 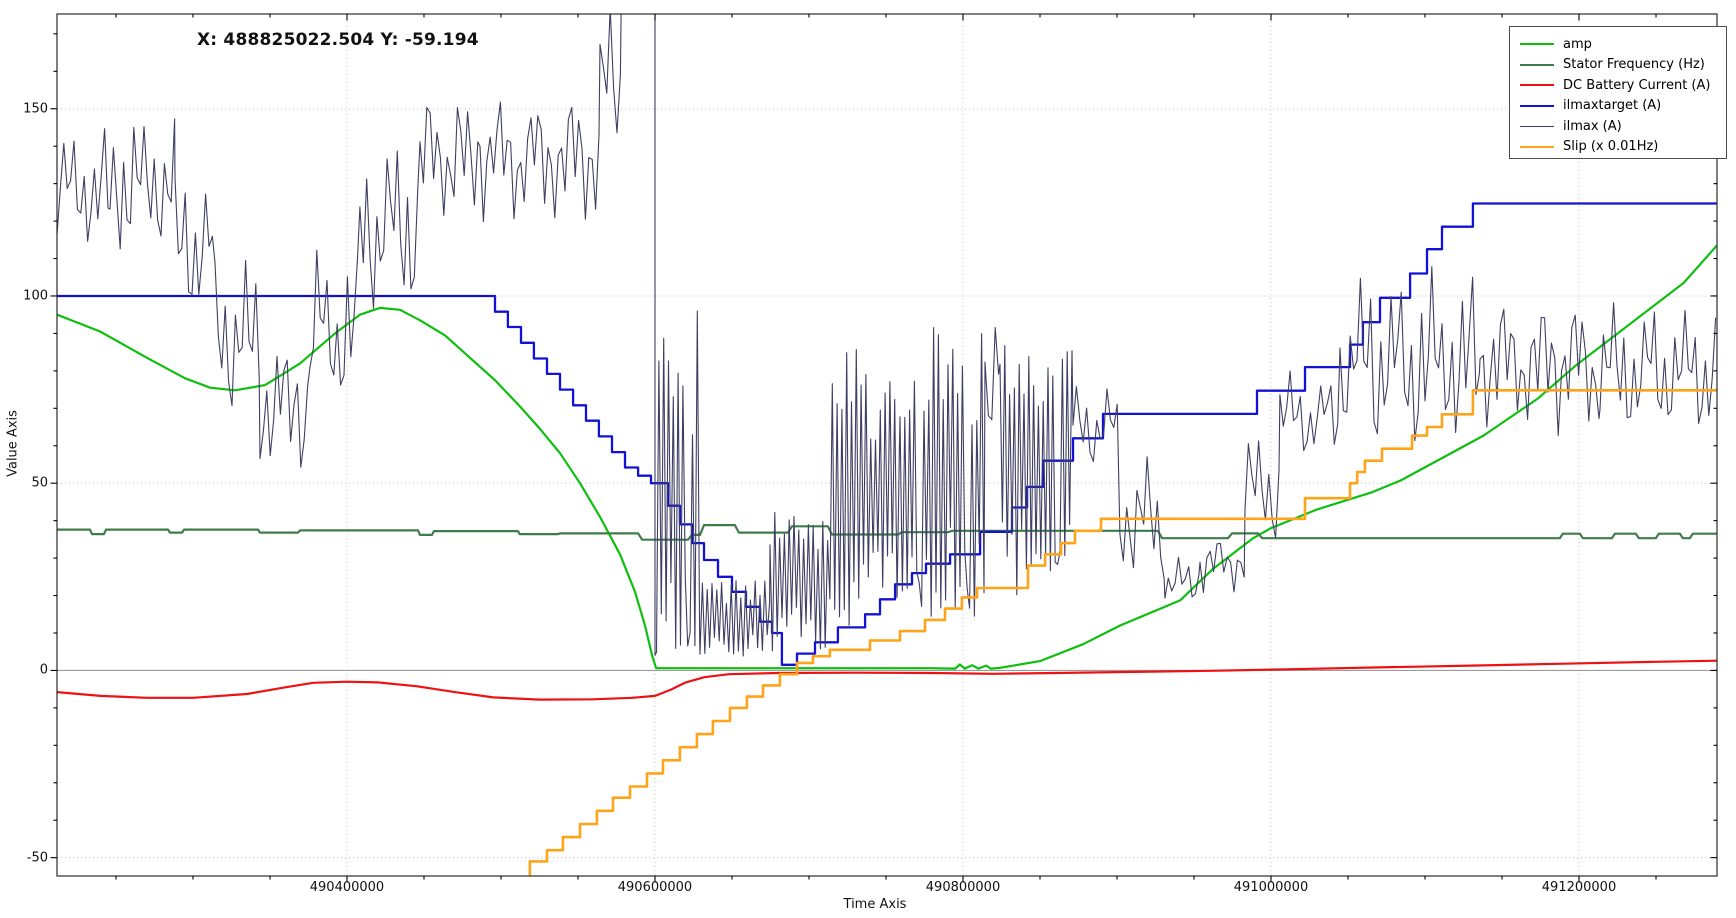 I want to click on legend-item-dc-battery-current-a: DC Battery Current (A), so click(x=1620, y=85).